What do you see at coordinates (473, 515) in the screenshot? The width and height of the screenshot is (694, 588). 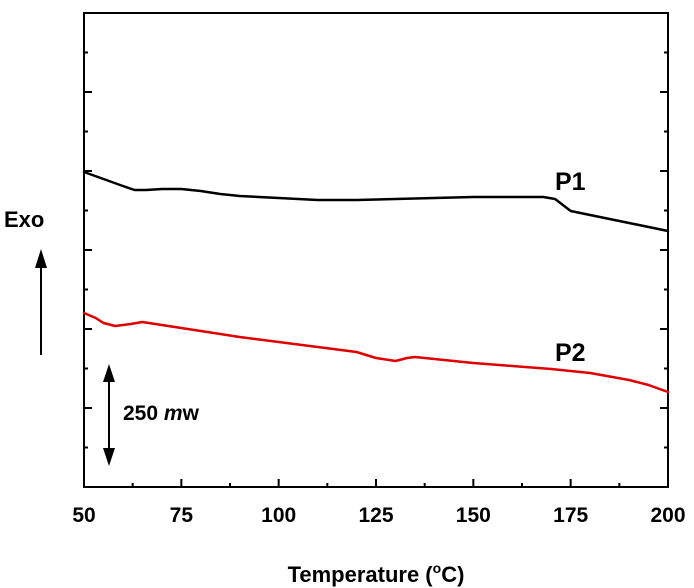 I see `x-tick-label: 150` at bounding box center [473, 515].